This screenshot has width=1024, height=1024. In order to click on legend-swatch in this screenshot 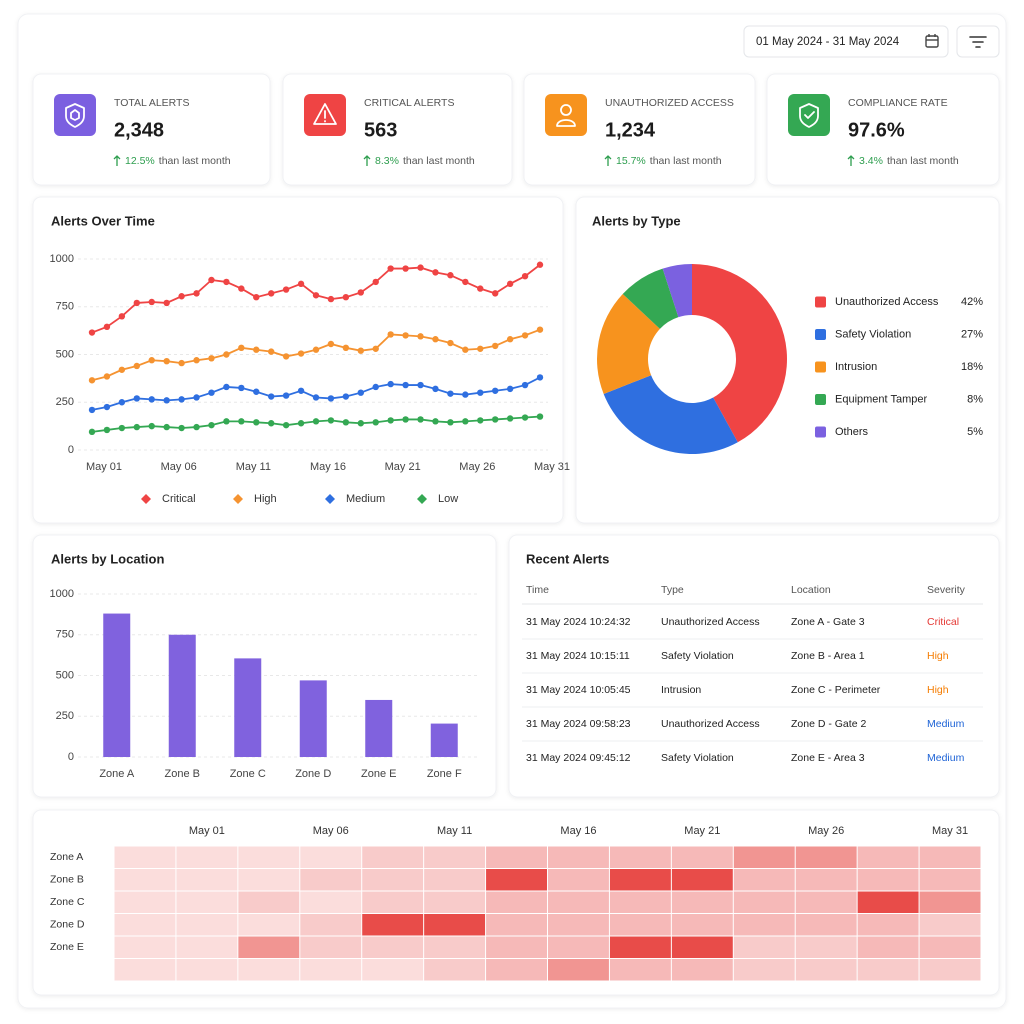, I will do `click(820, 302)`.